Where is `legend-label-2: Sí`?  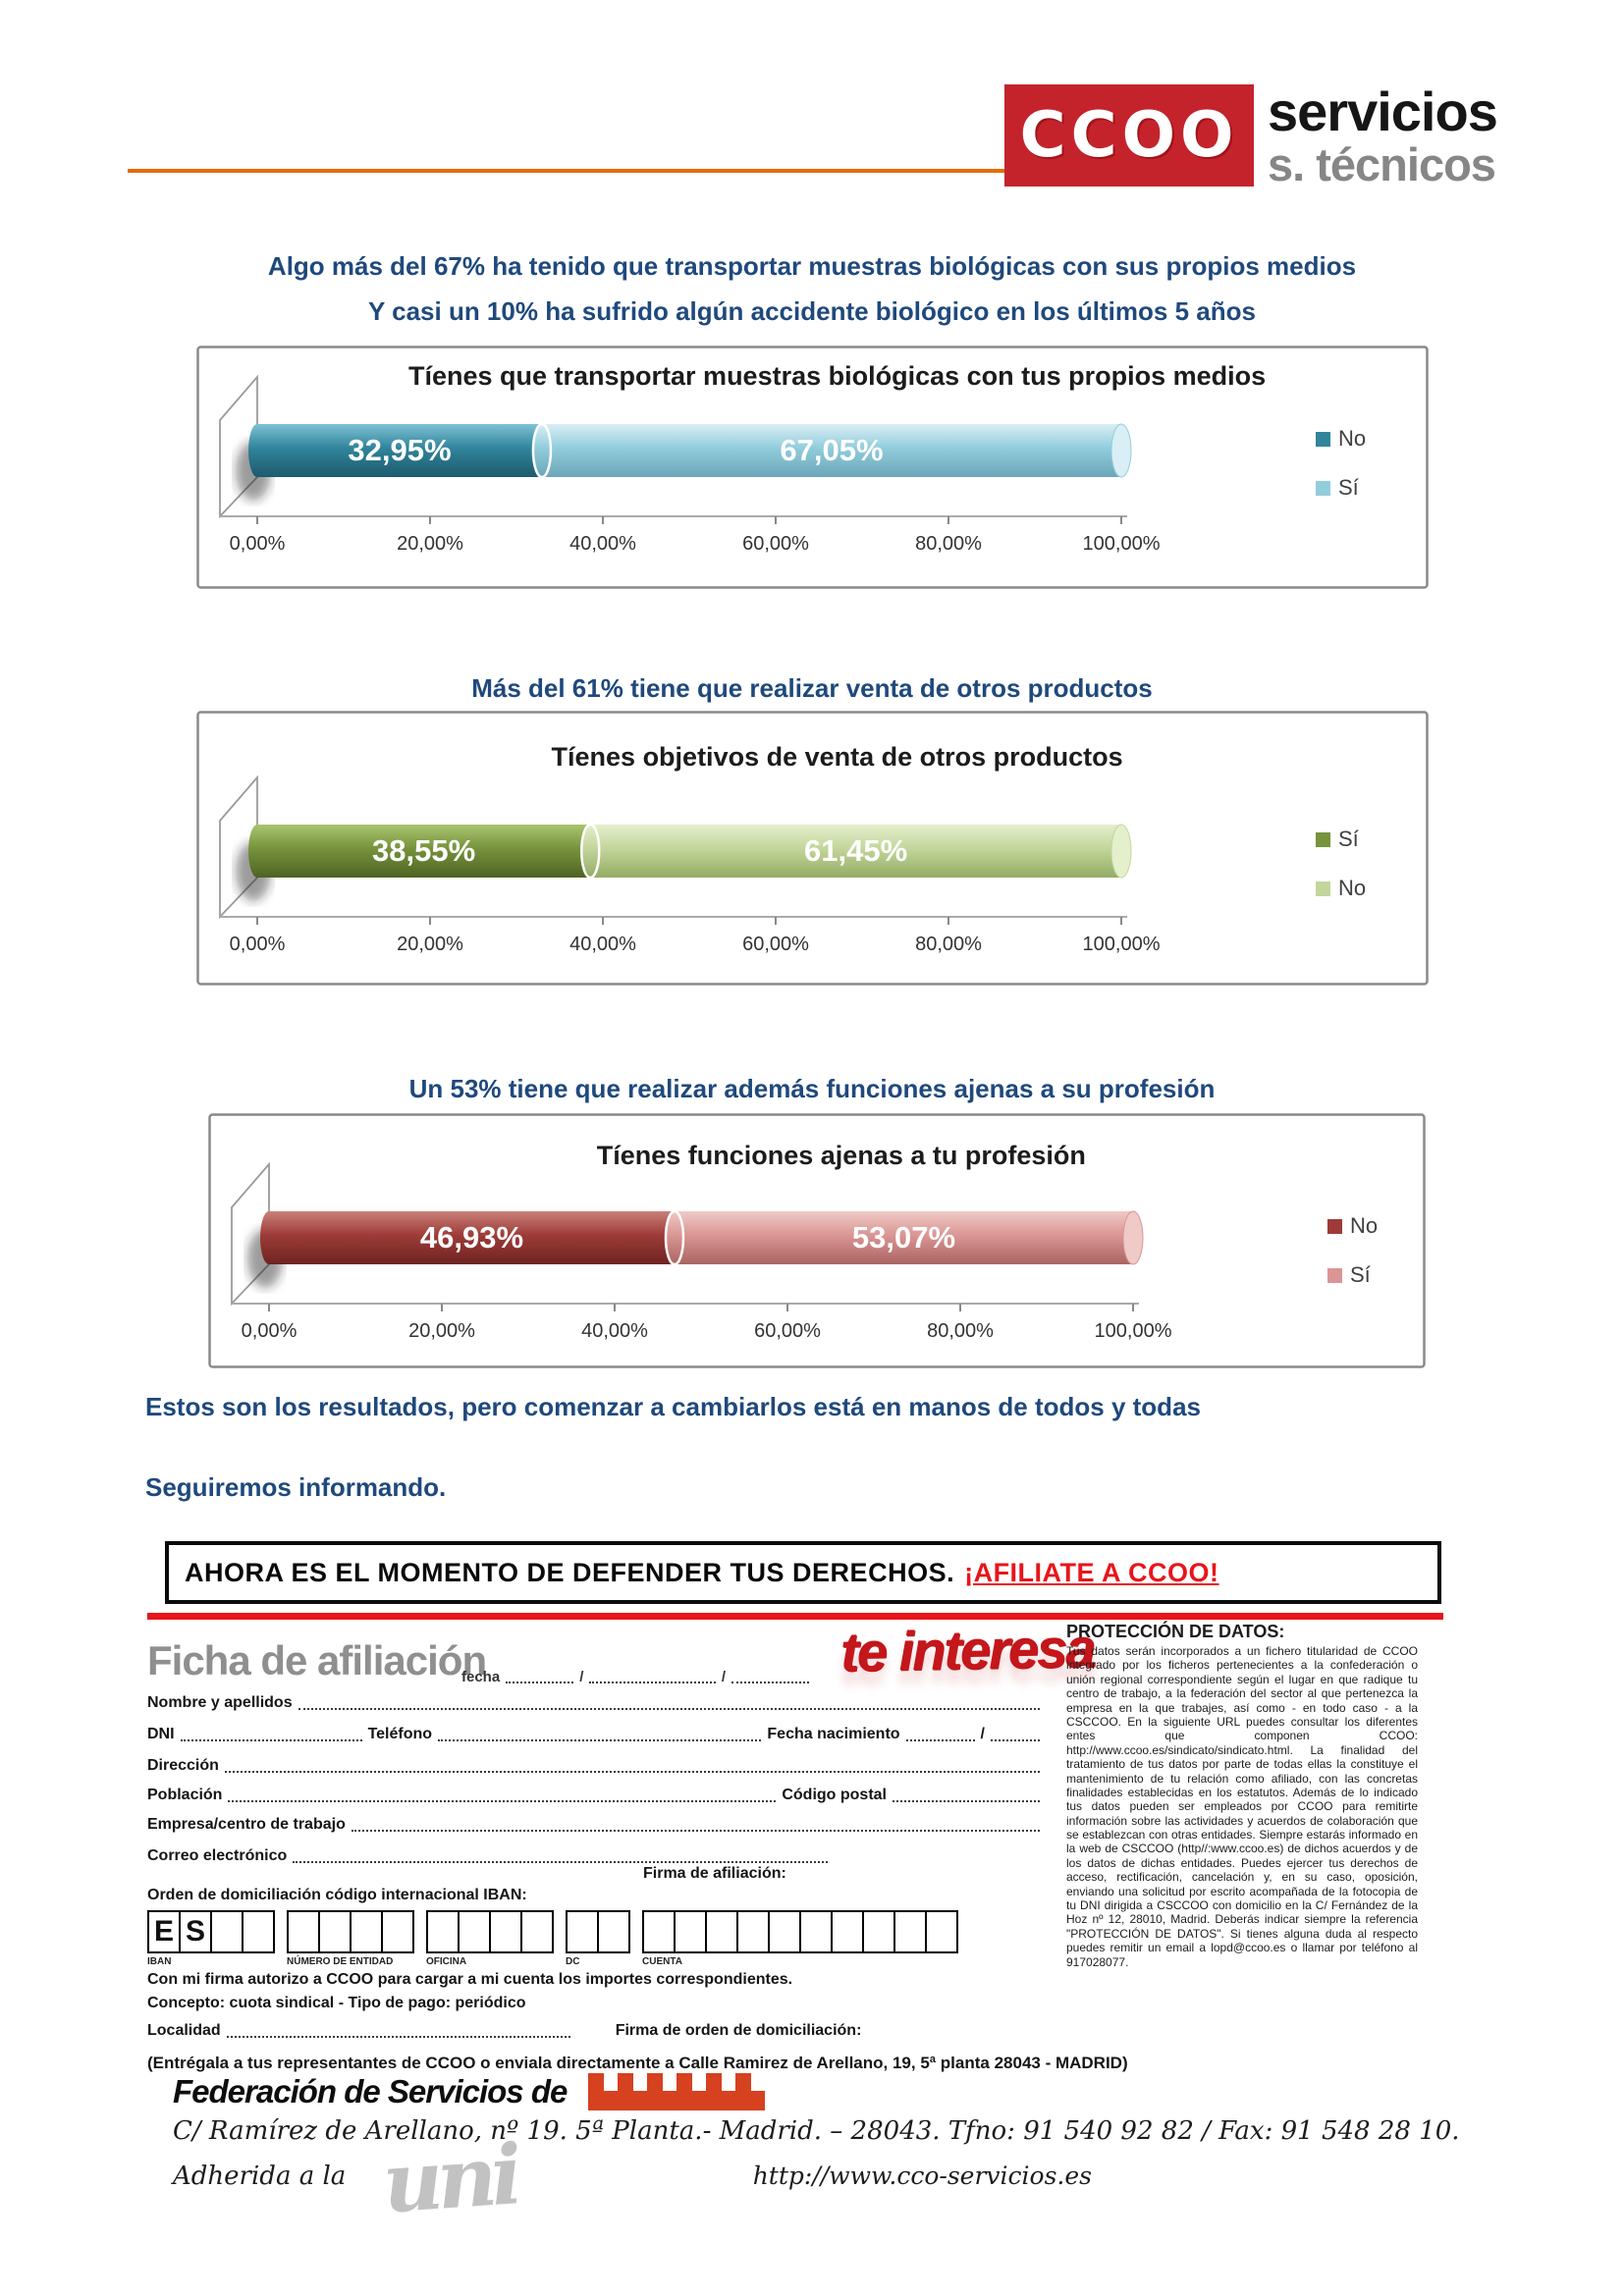
legend-label-2: Sí is located at coordinates (1360, 1274).